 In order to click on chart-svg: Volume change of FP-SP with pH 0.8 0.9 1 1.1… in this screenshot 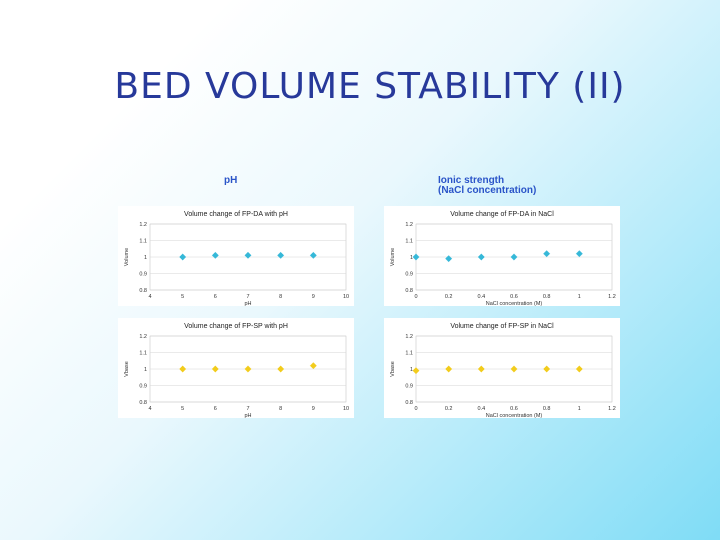, I will do `click(236, 370)`.